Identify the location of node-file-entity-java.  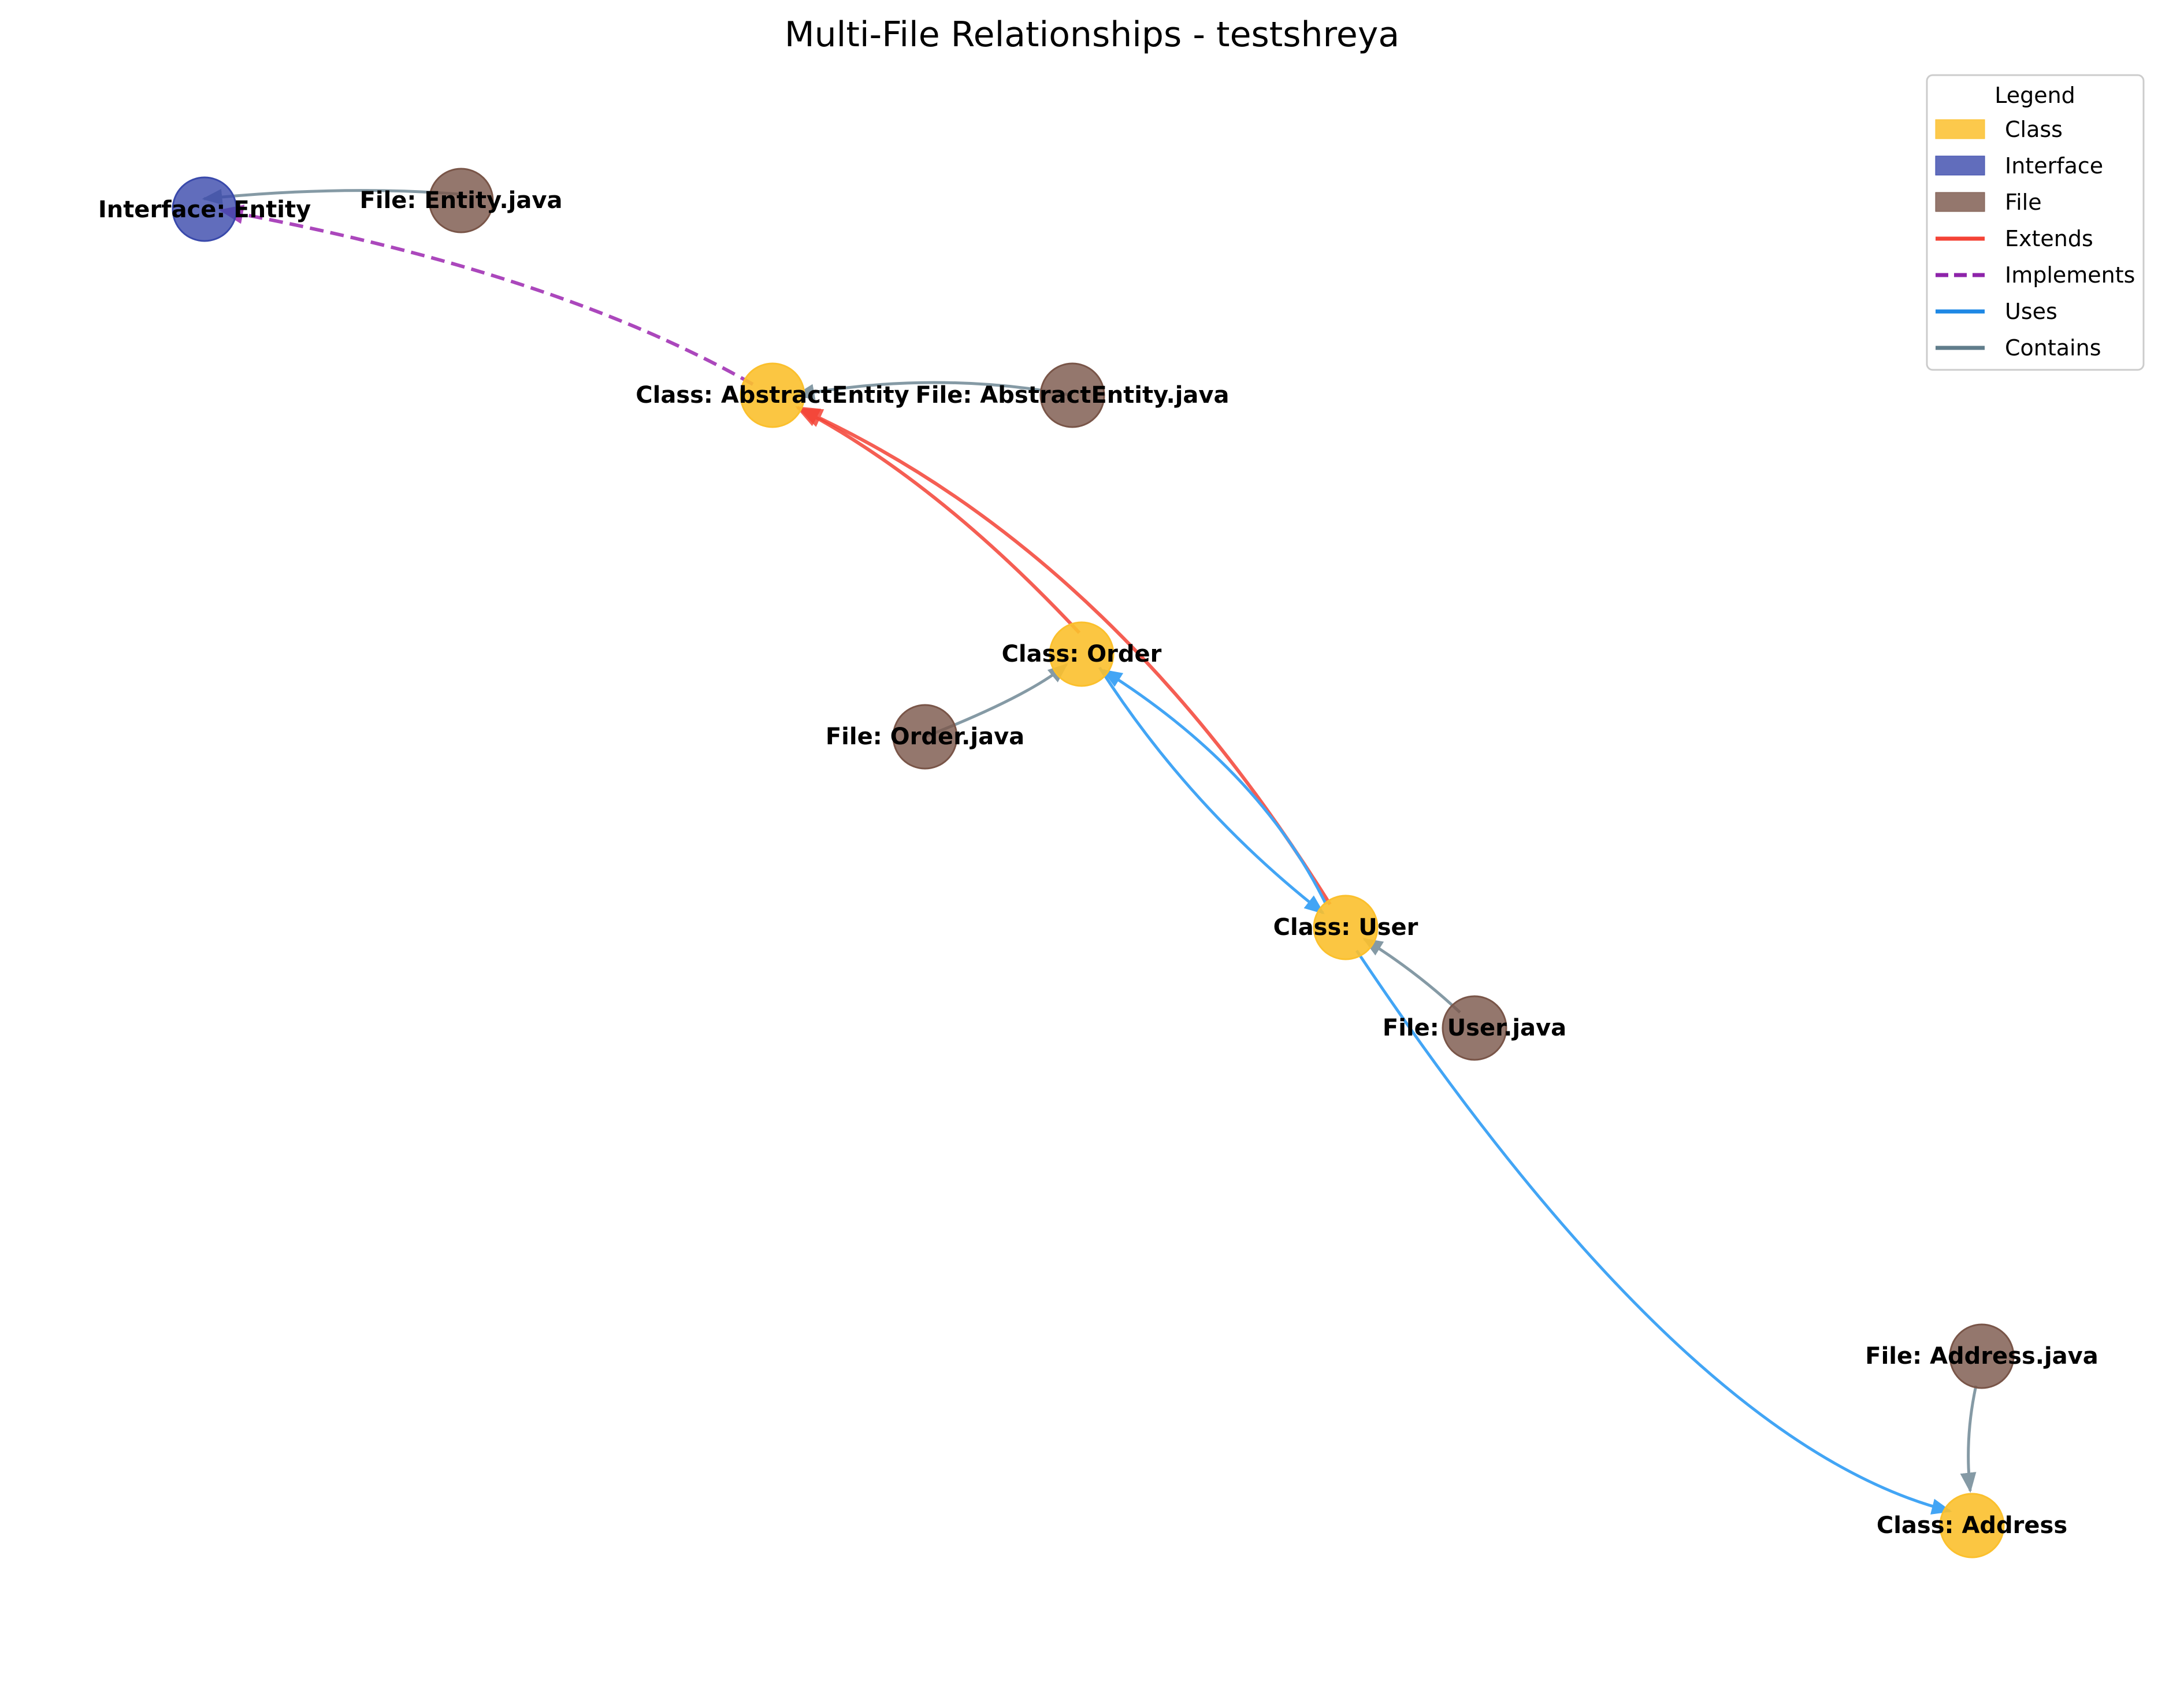
(461, 201).